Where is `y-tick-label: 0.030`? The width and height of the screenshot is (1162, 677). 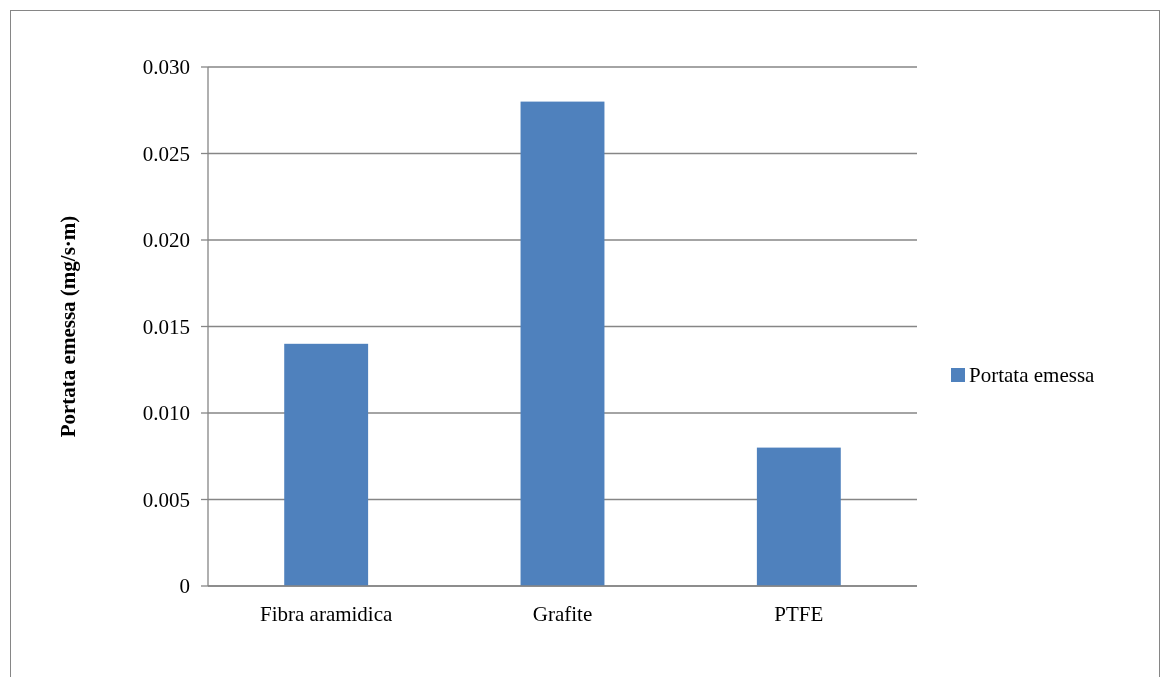
y-tick-label: 0.030 is located at coordinates (166, 67).